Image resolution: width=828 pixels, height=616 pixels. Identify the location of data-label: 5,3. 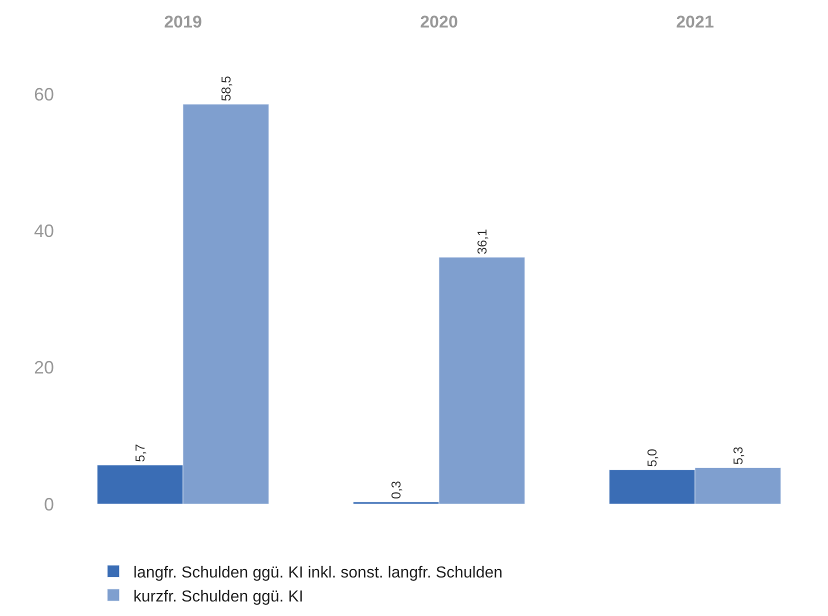
(738, 455).